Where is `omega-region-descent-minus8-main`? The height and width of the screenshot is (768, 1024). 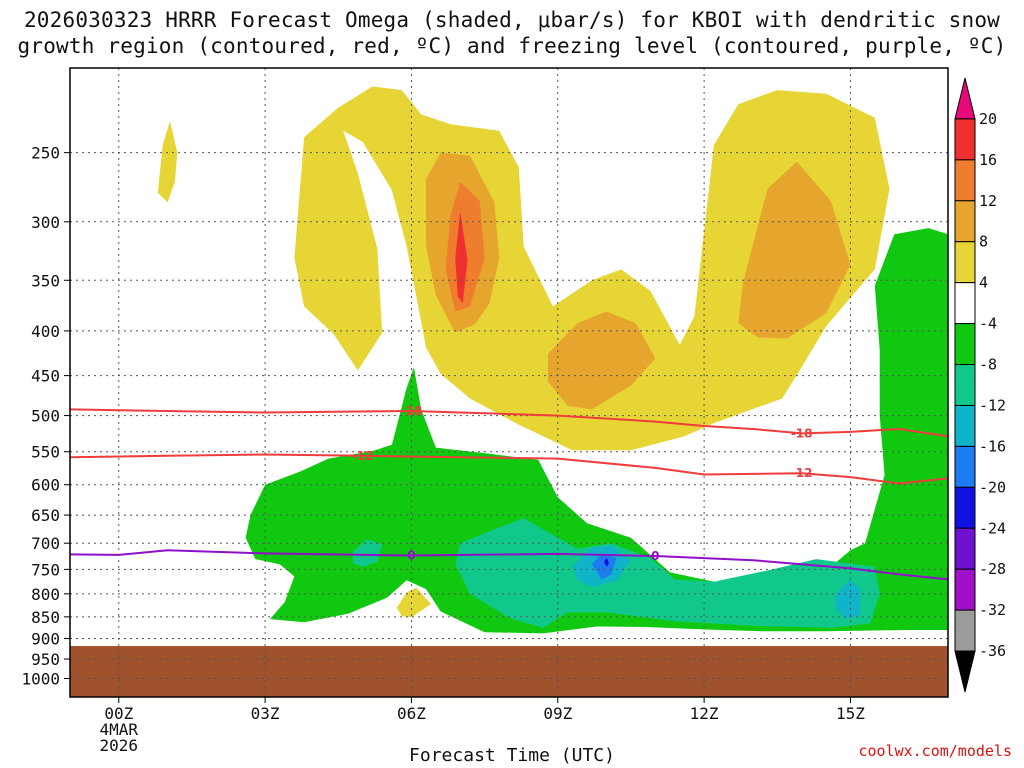
omega-region-descent-minus8-main is located at coordinates (667, 573).